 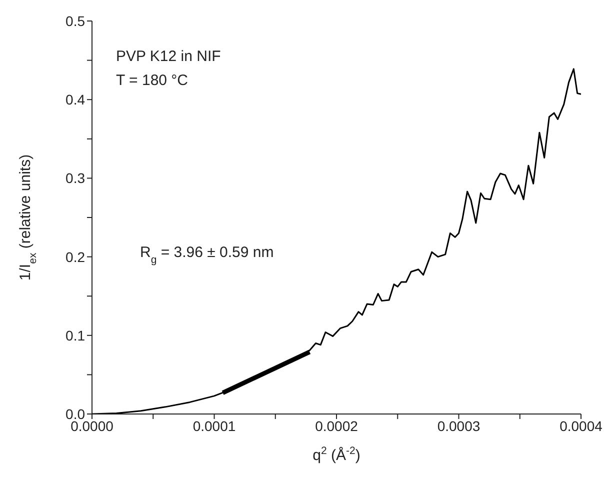 What do you see at coordinates (76, 20) in the screenshot?
I see `y-tick-label: 0.5` at bounding box center [76, 20].